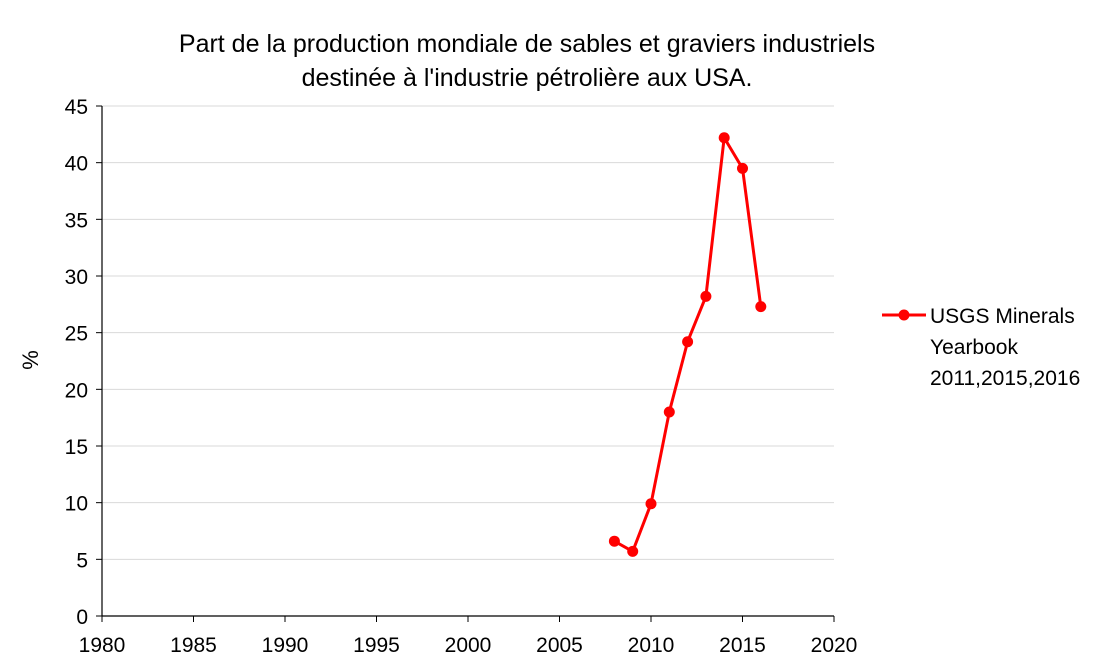 The width and height of the screenshot is (1108, 671). Describe the element at coordinates (559, 645) in the screenshot. I see `x-tick-label: 2005` at that location.